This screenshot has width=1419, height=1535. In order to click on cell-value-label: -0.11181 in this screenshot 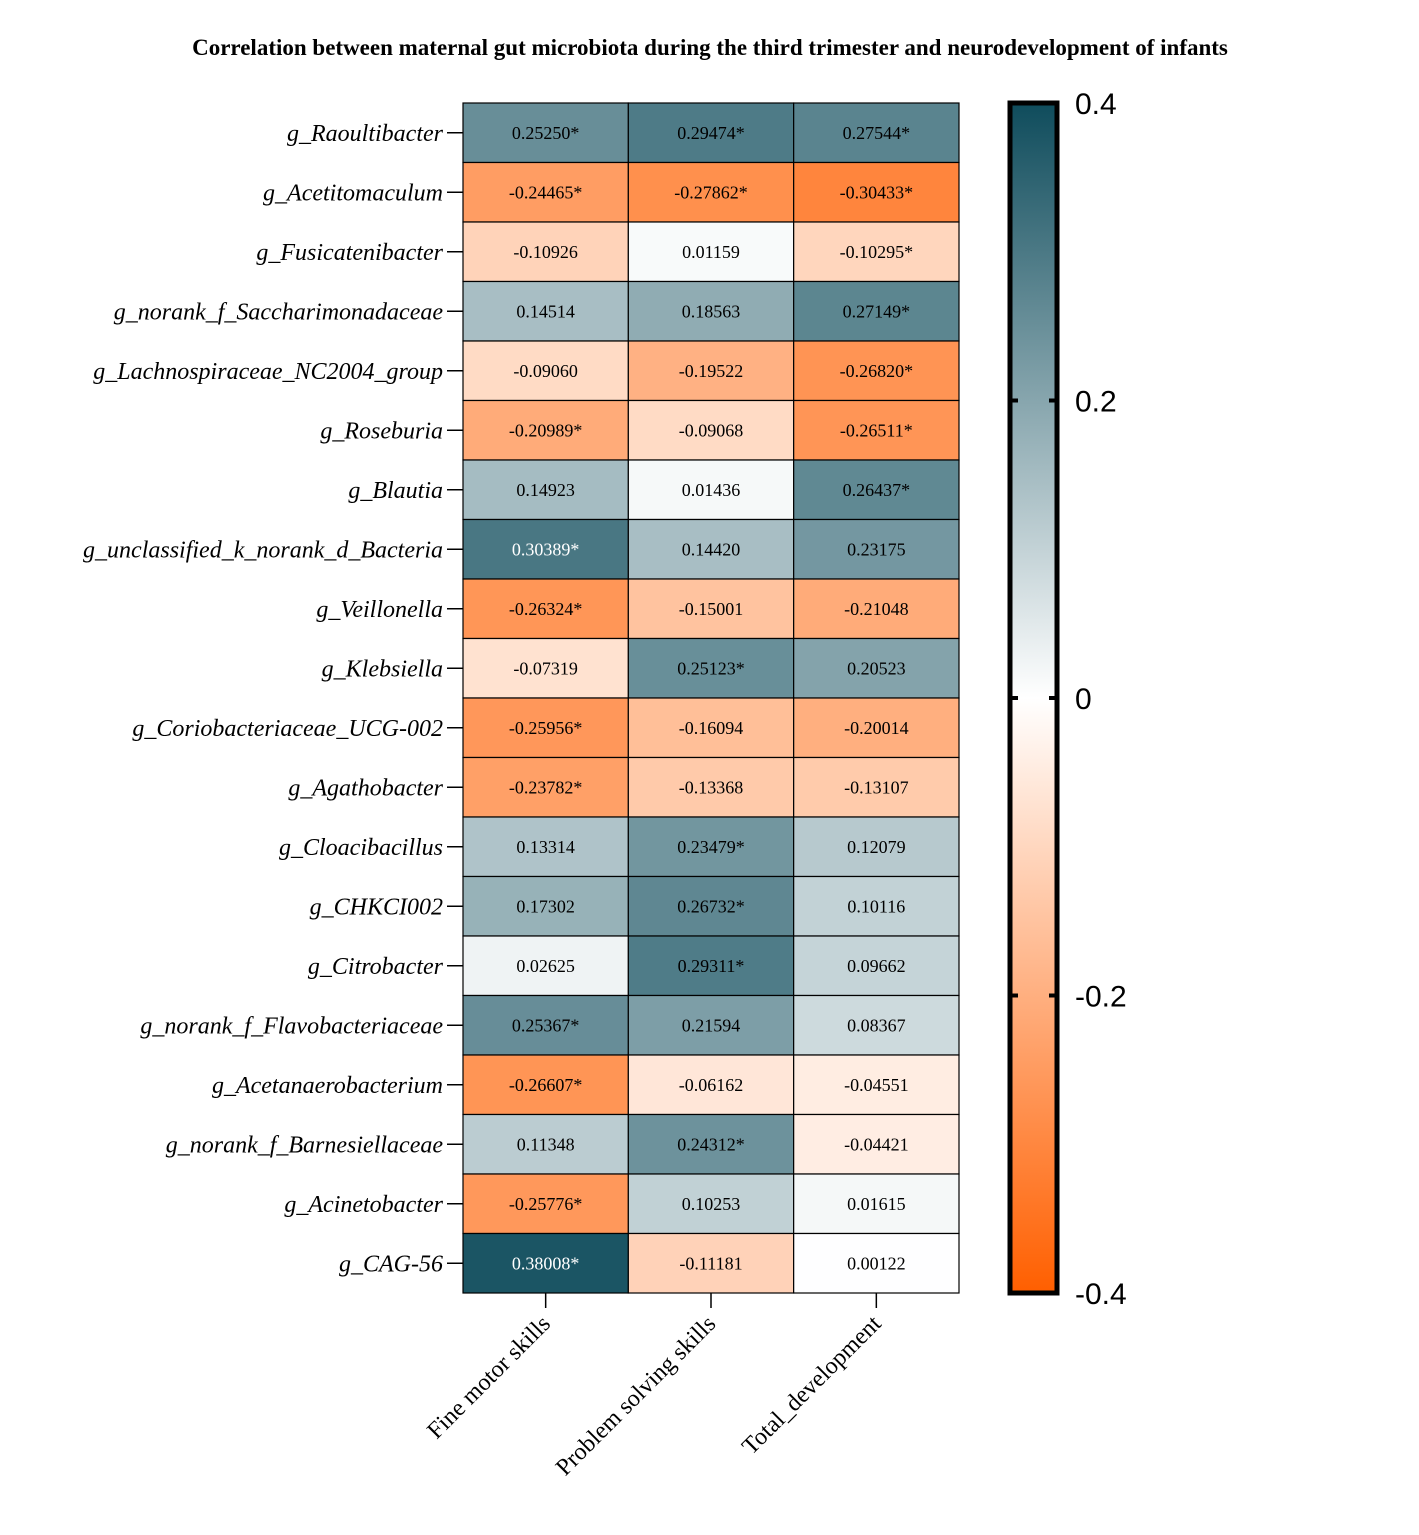, I will do `click(710, 1263)`.